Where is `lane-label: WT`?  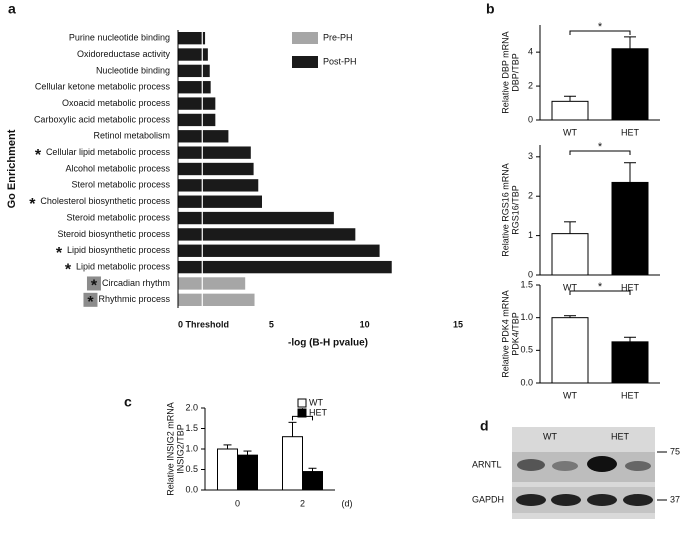 lane-label: WT is located at coordinates (550, 436).